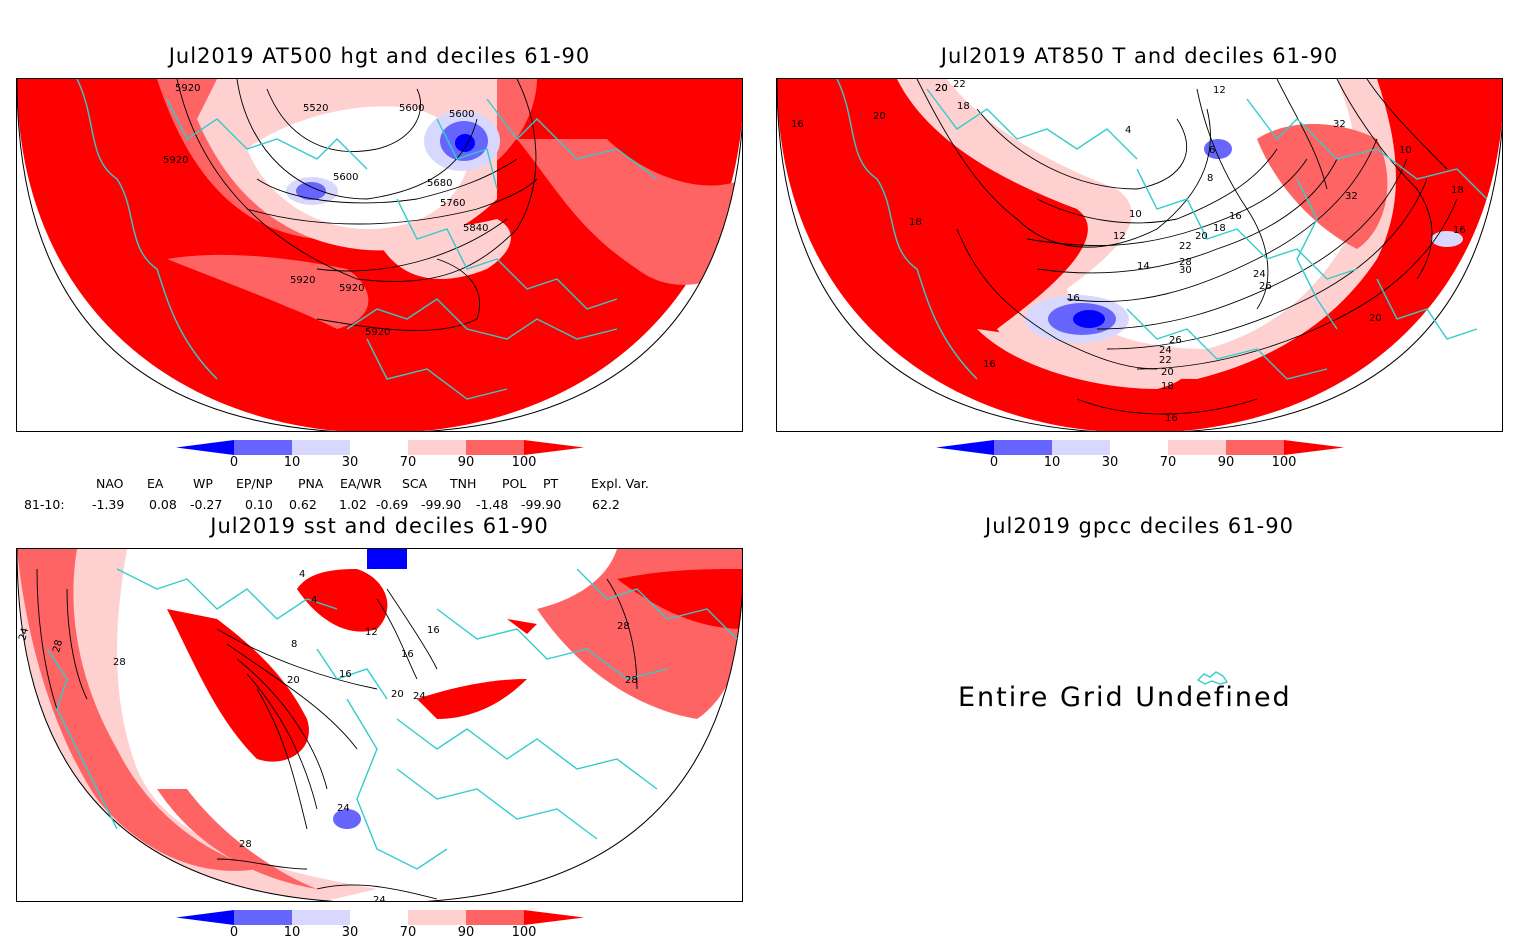 The height and width of the screenshot is (940, 1520). What do you see at coordinates (254, 483) in the screenshot?
I see `index-header: EP/NP` at bounding box center [254, 483].